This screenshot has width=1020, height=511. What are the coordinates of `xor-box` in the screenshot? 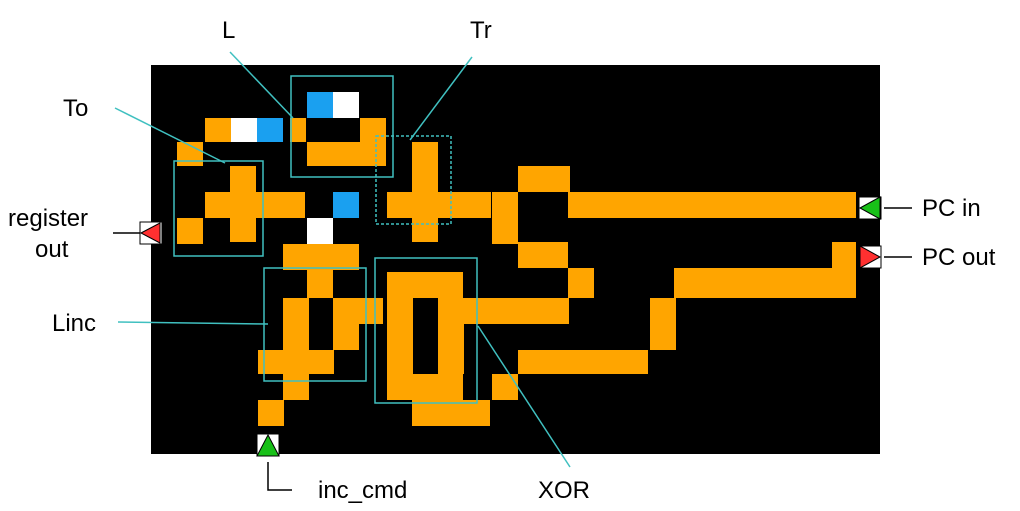 It's located at (426, 330).